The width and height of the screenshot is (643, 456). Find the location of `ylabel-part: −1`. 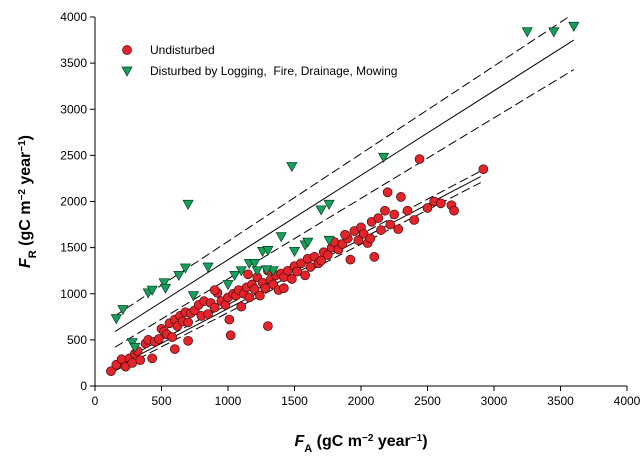

ylabel-part: −1 is located at coordinates (22, 146).